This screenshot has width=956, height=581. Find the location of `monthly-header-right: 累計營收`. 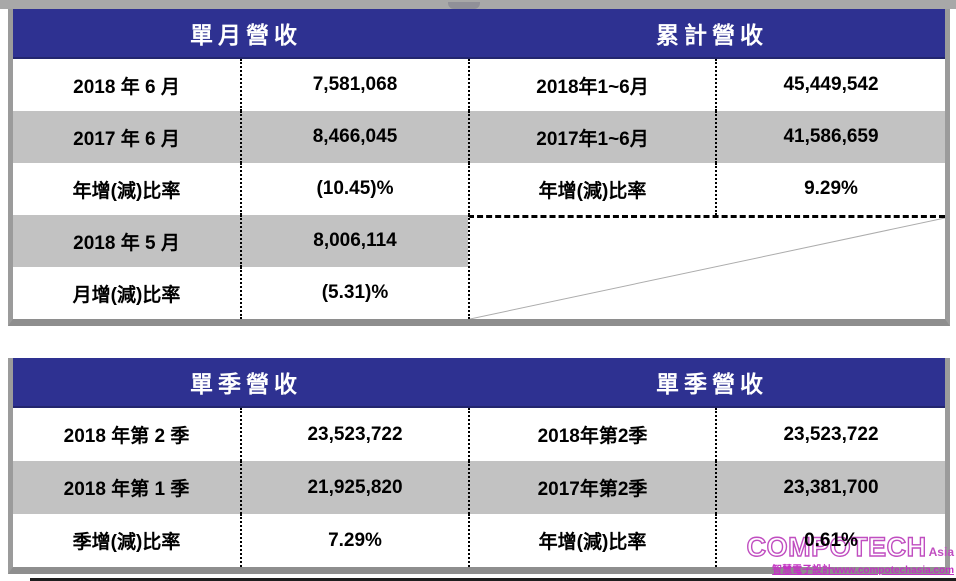

monthly-header-right: 累計營收 is located at coordinates (712, 35).